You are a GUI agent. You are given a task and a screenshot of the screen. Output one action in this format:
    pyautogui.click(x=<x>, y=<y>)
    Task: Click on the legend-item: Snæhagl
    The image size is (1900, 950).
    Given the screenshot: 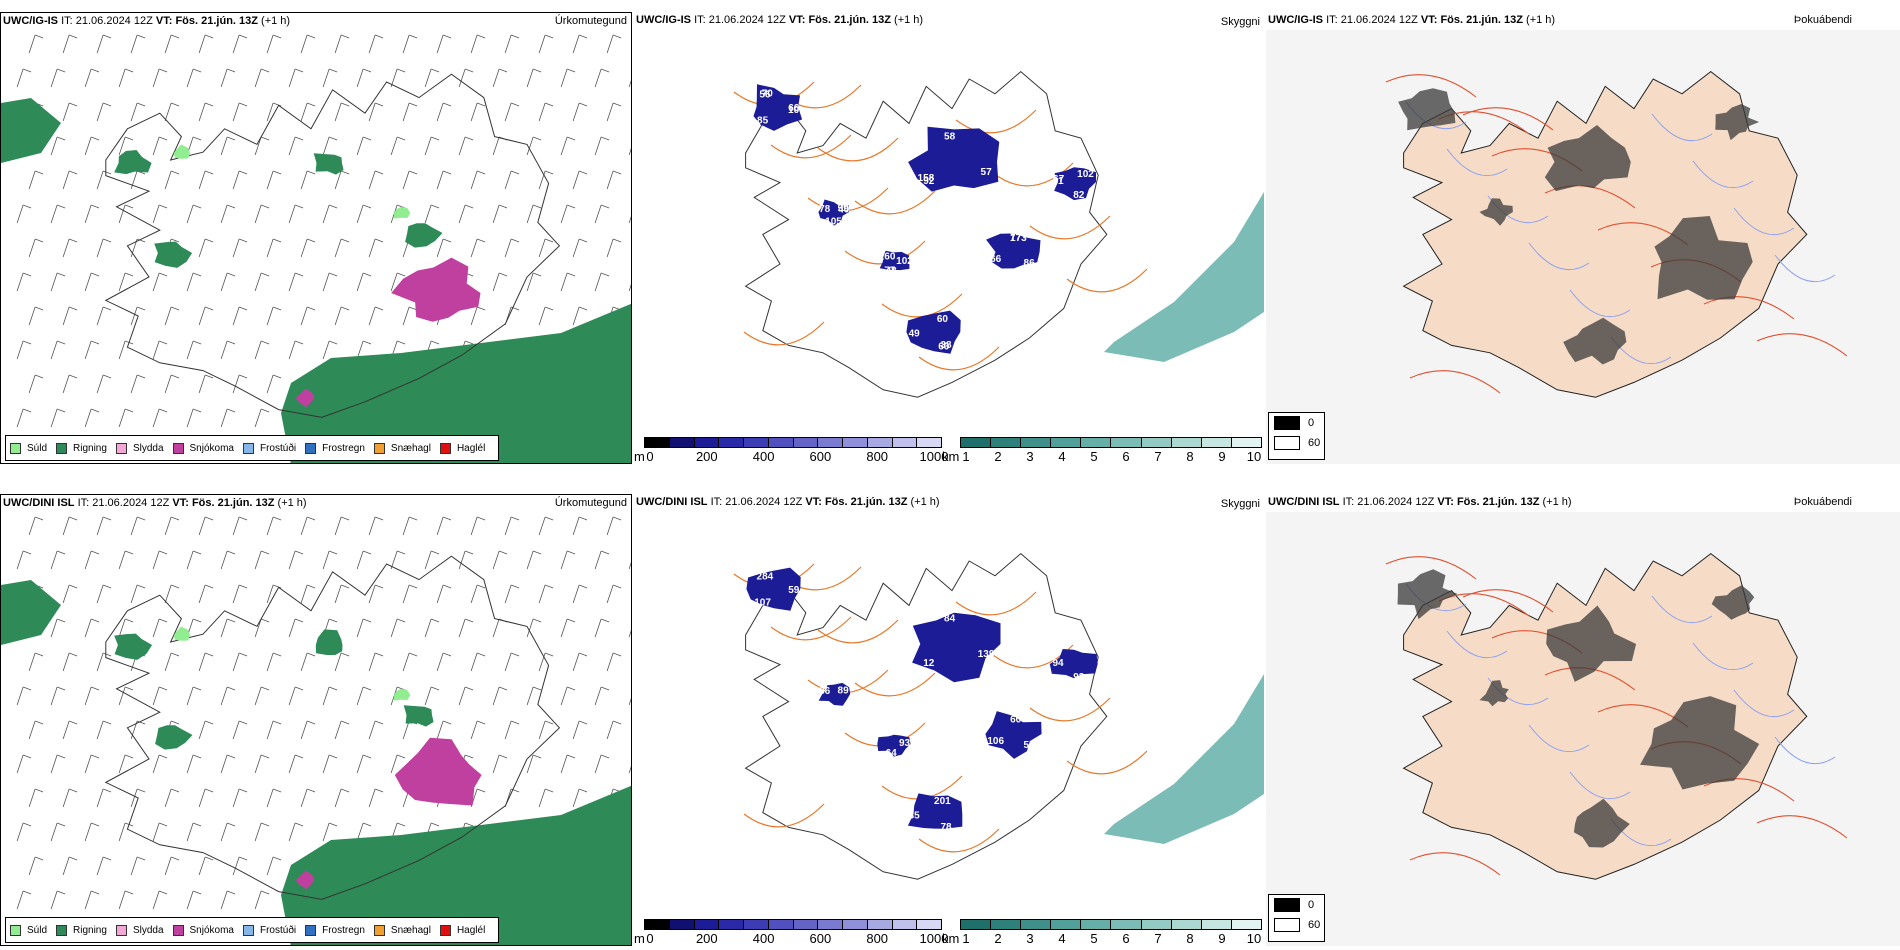 What is the action you would take?
    pyautogui.click(x=402, y=448)
    